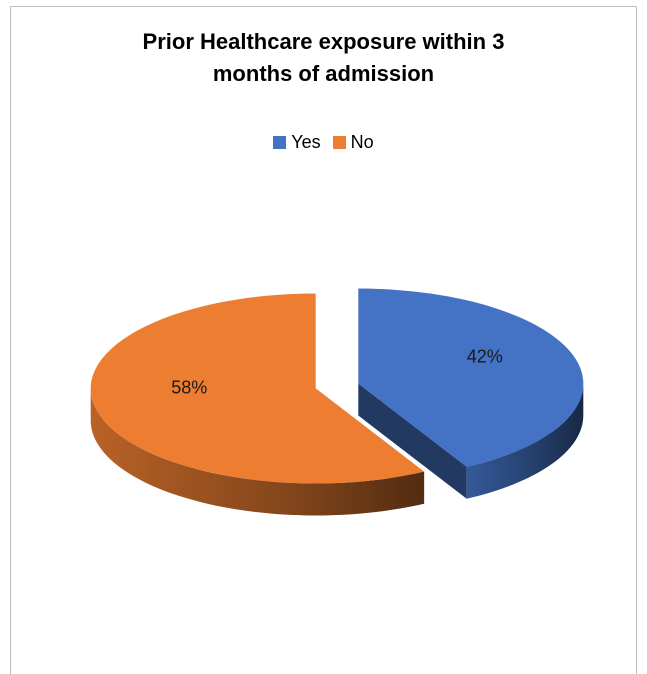  Describe the element at coordinates (323, 73) in the screenshot. I see `chart-title-line-2: months of admission` at that location.